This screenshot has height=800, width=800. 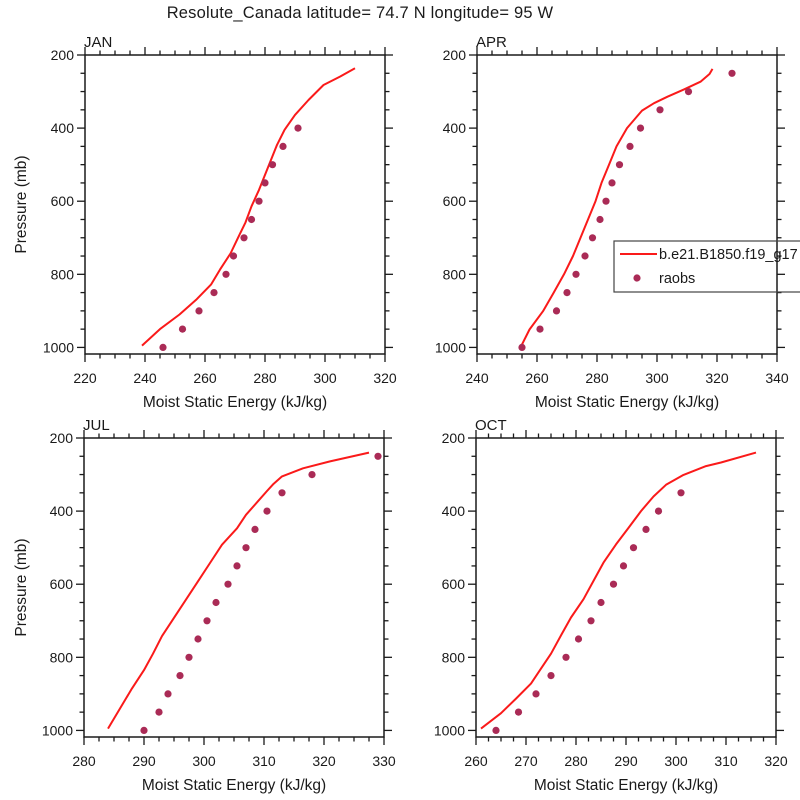 I want to click on x-tick-label: 240, so click(x=477, y=378).